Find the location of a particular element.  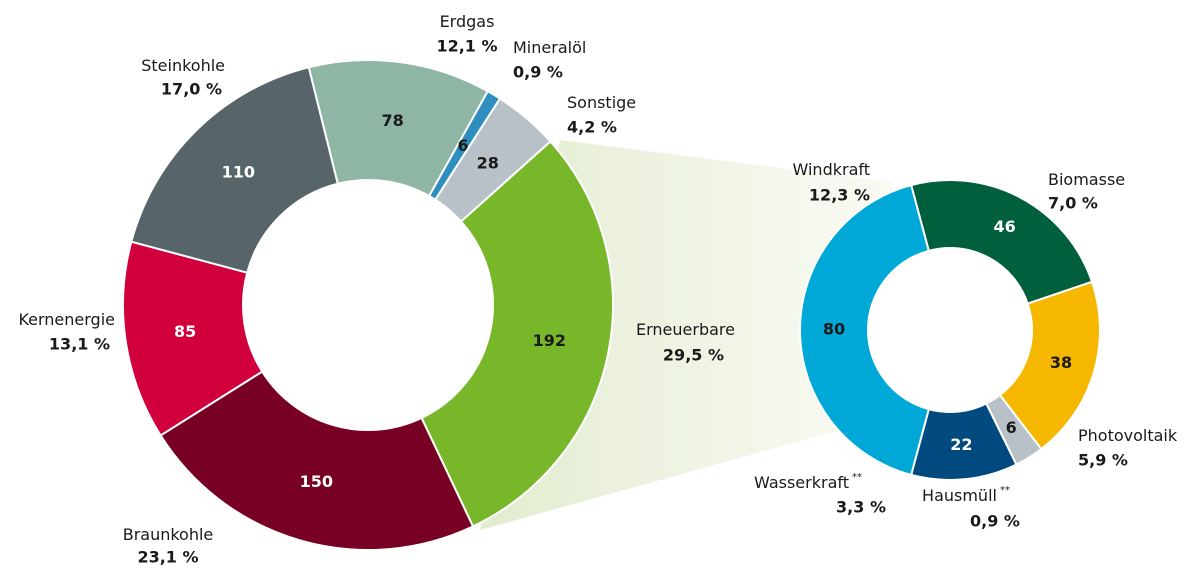

value-label: 38 is located at coordinates (1061, 362).